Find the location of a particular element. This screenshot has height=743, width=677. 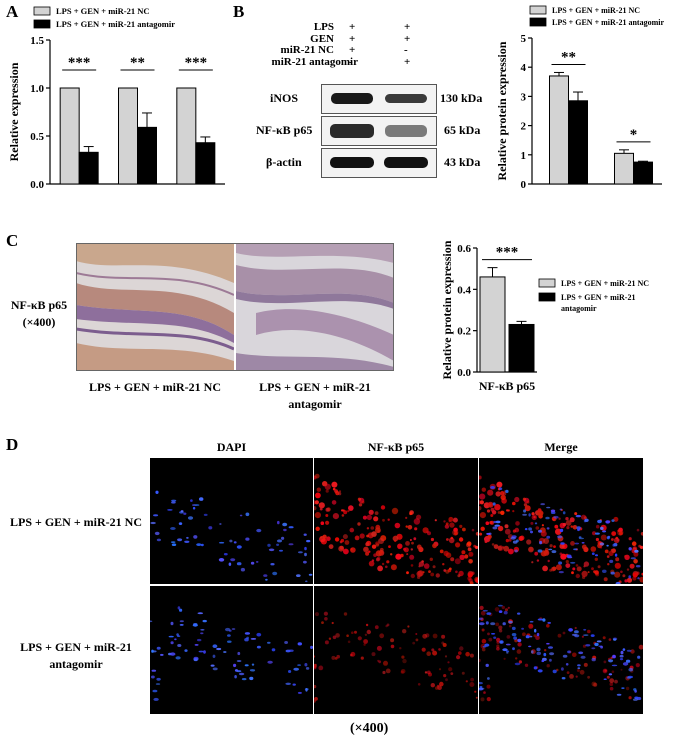

y-axis-title: Relative expression is located at coordinates (14, 111).